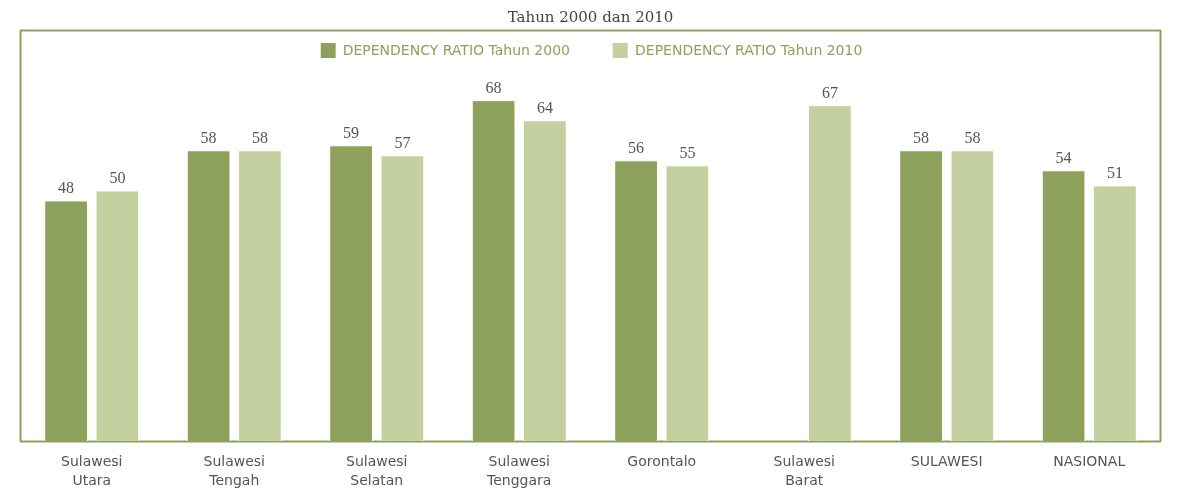 This screenshot has height=493, width=1182. Describe the element at coordinates (234, 470) in the screenshot. I see `x-tick-label: Sulawesi Tengah` at that location.